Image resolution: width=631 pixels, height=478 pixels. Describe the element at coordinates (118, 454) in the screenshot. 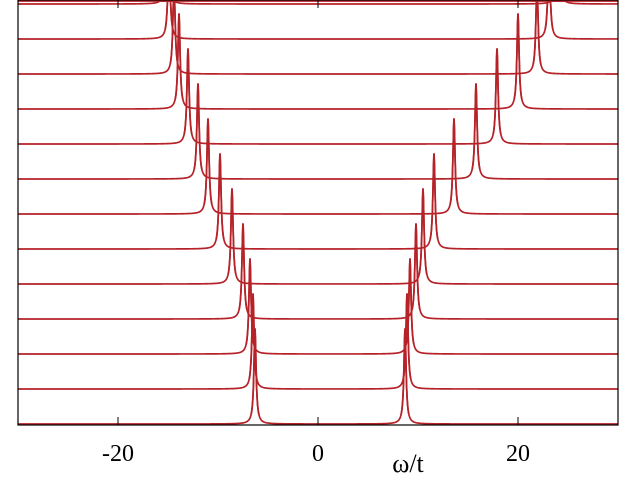

I see `x-tick-label-1: -20` at that location.